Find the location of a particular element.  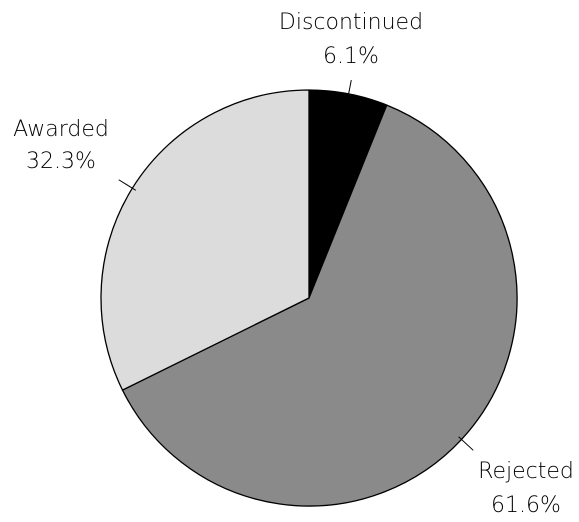

slice-label-awarded: Awarded 32.3% is located at coordinates (61, 145).